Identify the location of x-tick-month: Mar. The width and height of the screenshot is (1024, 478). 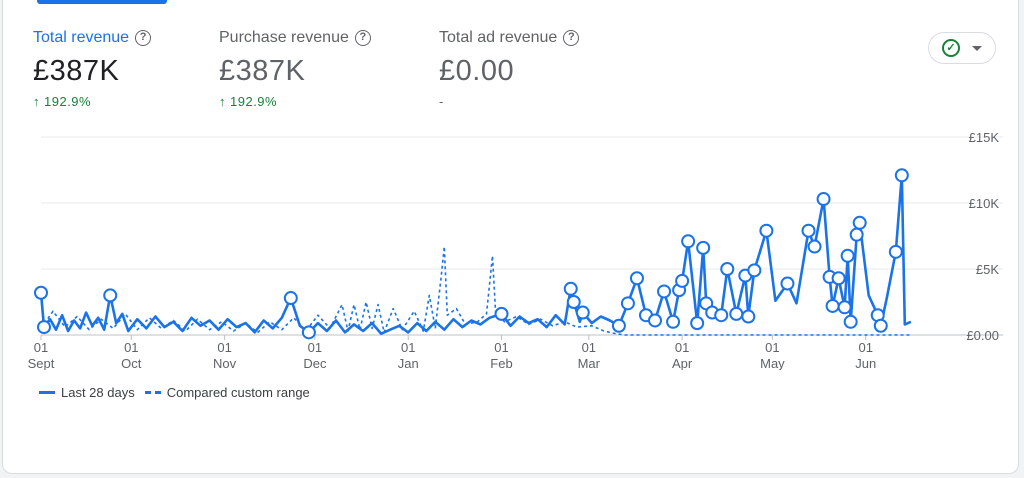
(589, 363).